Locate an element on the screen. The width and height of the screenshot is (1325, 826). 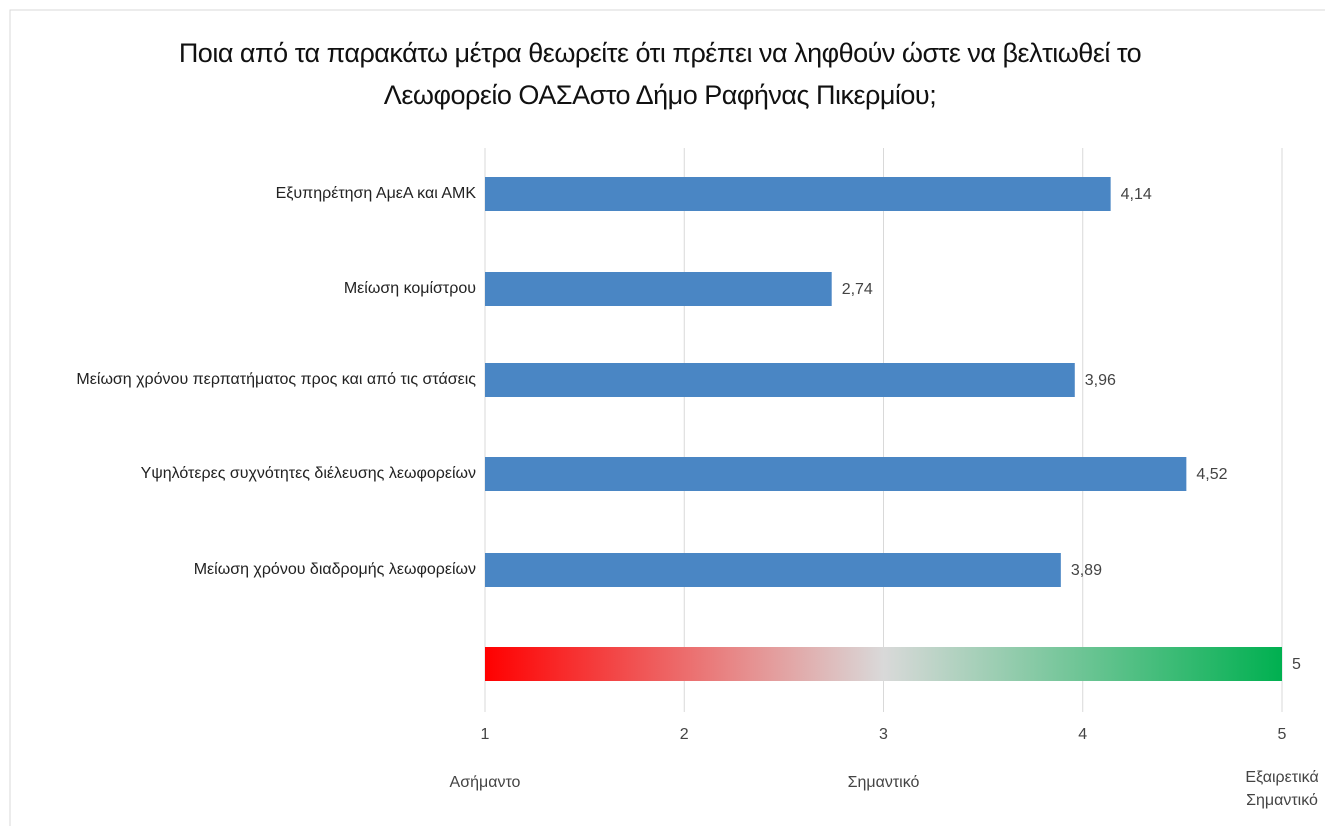
value-label: 5 is located at coordinates (1296, 664).